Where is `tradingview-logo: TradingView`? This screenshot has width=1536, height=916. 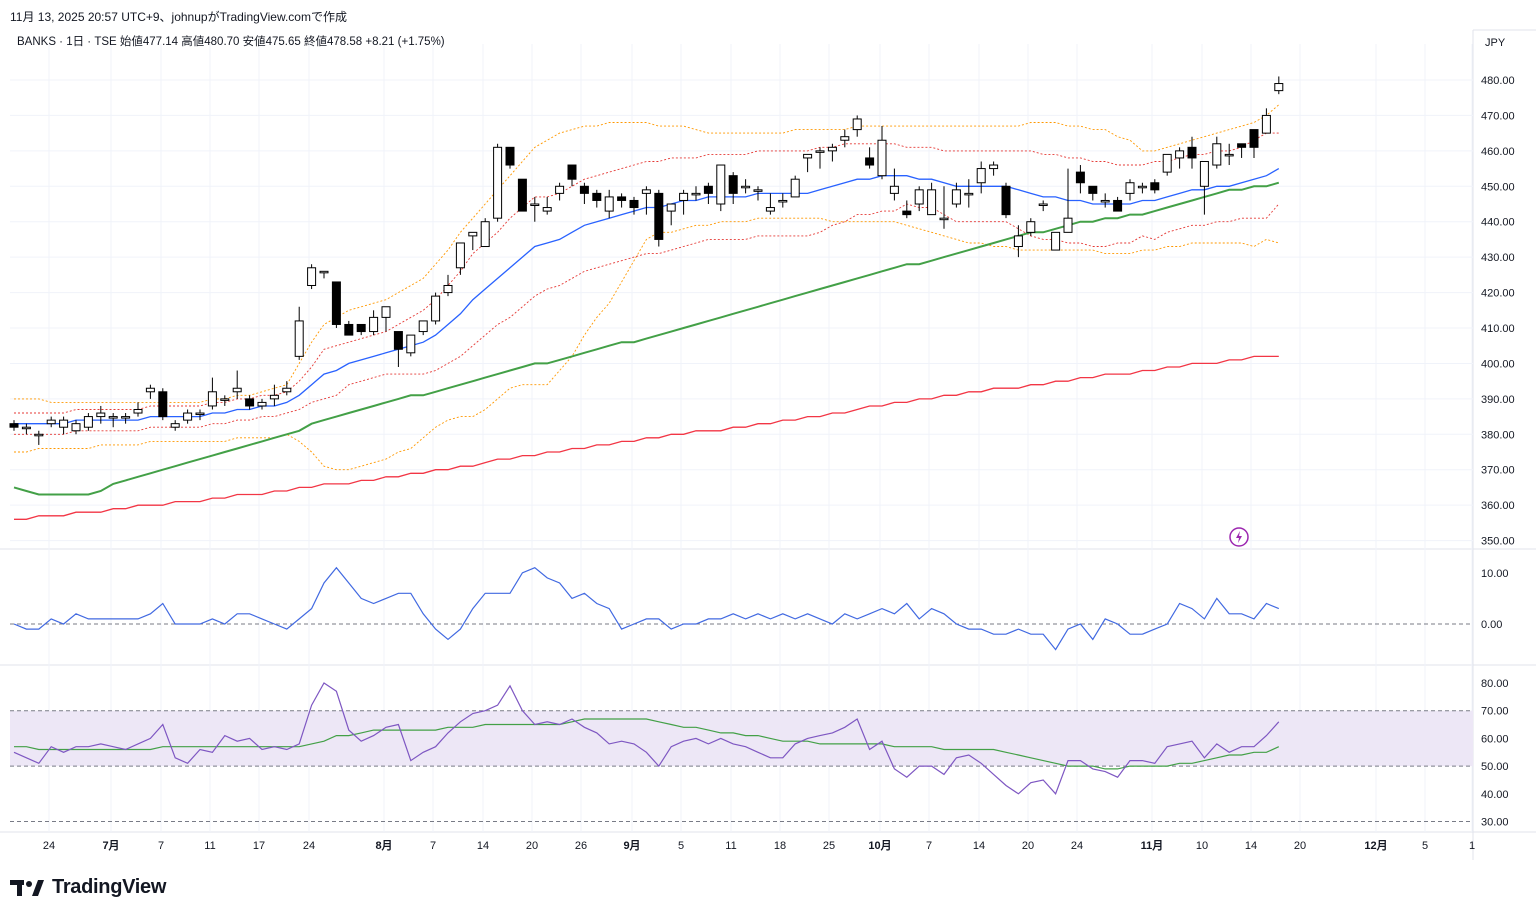
tradingview-logo: TradingView is located at coordinates (88, 887).